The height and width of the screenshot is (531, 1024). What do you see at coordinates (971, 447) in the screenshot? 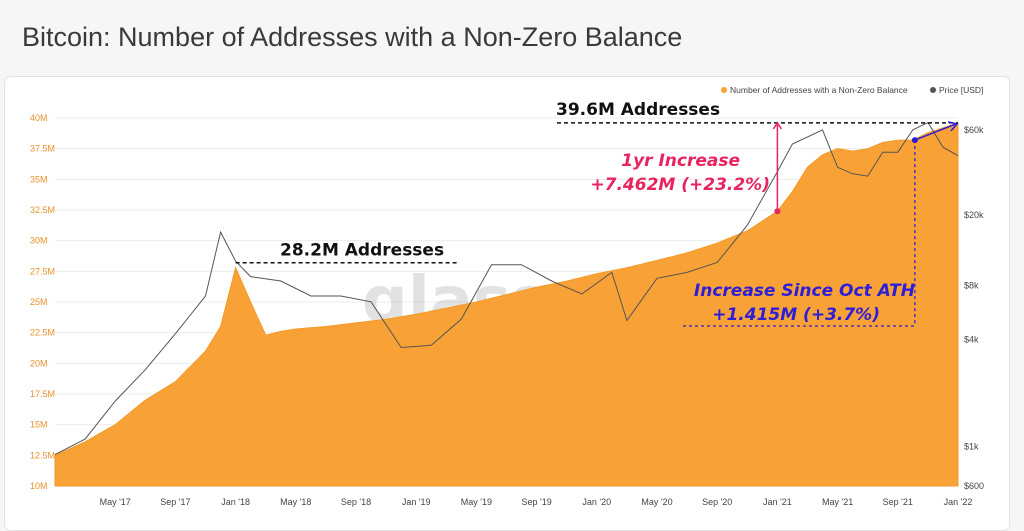
I see `y-right-tick-label: $1k` at bounding box center [971, 447].